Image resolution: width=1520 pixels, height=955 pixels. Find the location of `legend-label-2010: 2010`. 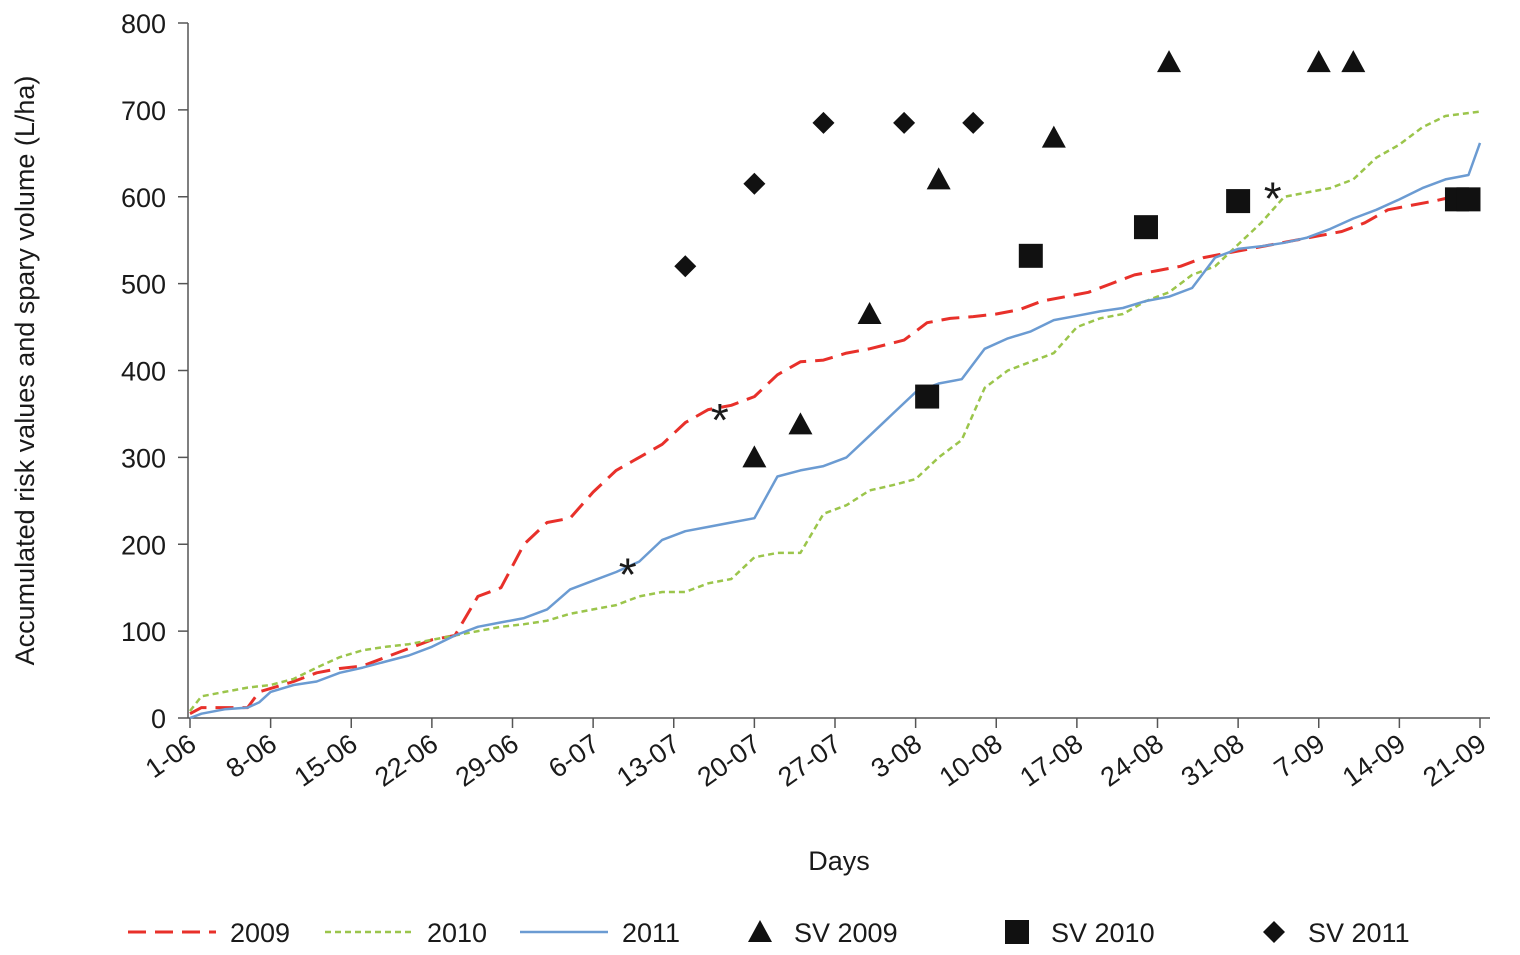

legend-label-2010: 2010 is located at coordinates (457, 933).